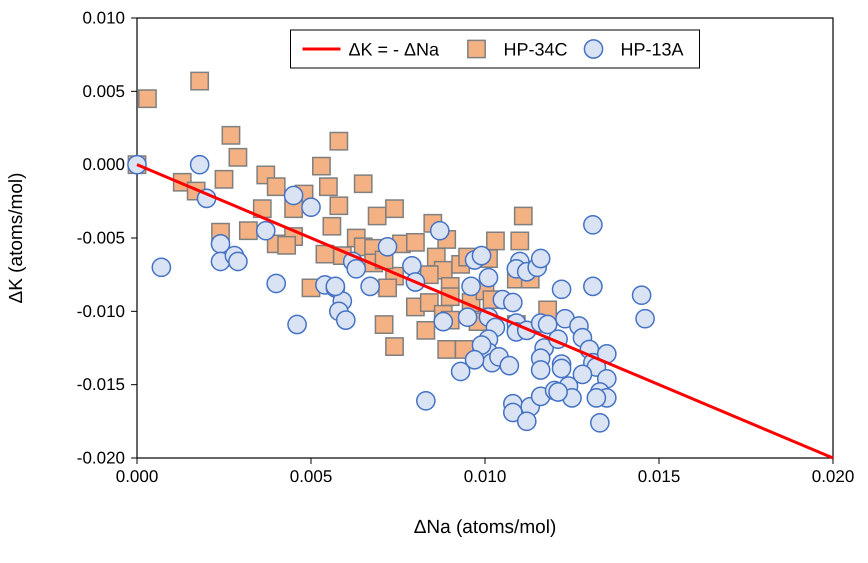  I want to click on x-tick-label: 0.010, so click(485, 476).